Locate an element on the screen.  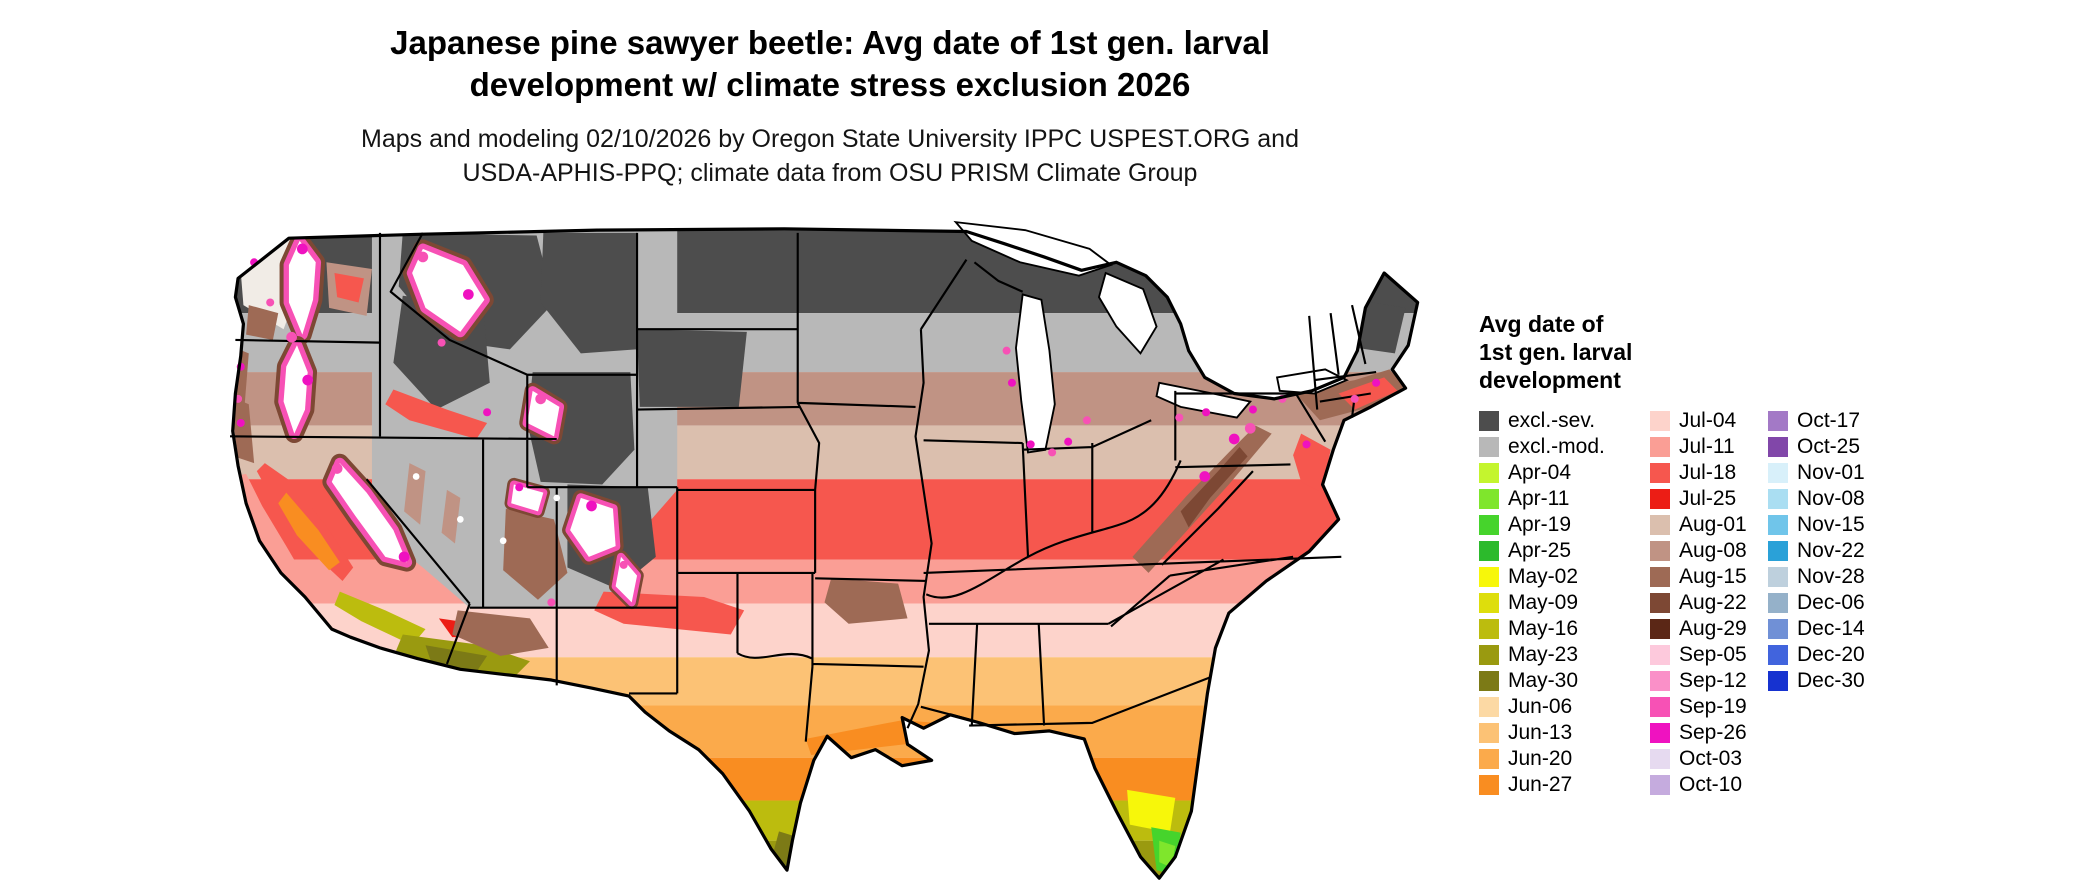
legend-label: Apr-25 is located at coordinates (1540, 550).